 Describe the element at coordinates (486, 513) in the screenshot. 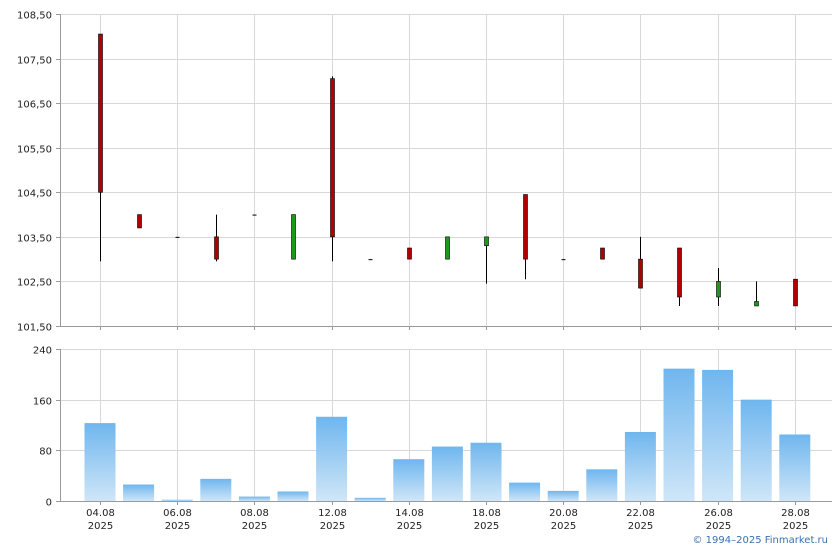

I see `x-tick-date-label: 18.08` at that location.